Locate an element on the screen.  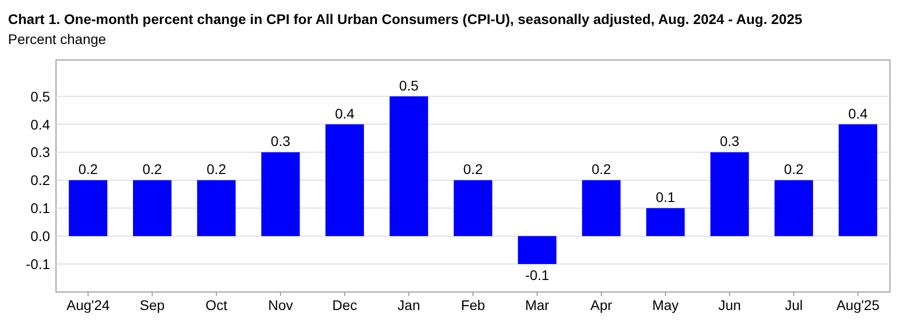
x-tick-label: Aug'25 is located at coordinates (858, 305).